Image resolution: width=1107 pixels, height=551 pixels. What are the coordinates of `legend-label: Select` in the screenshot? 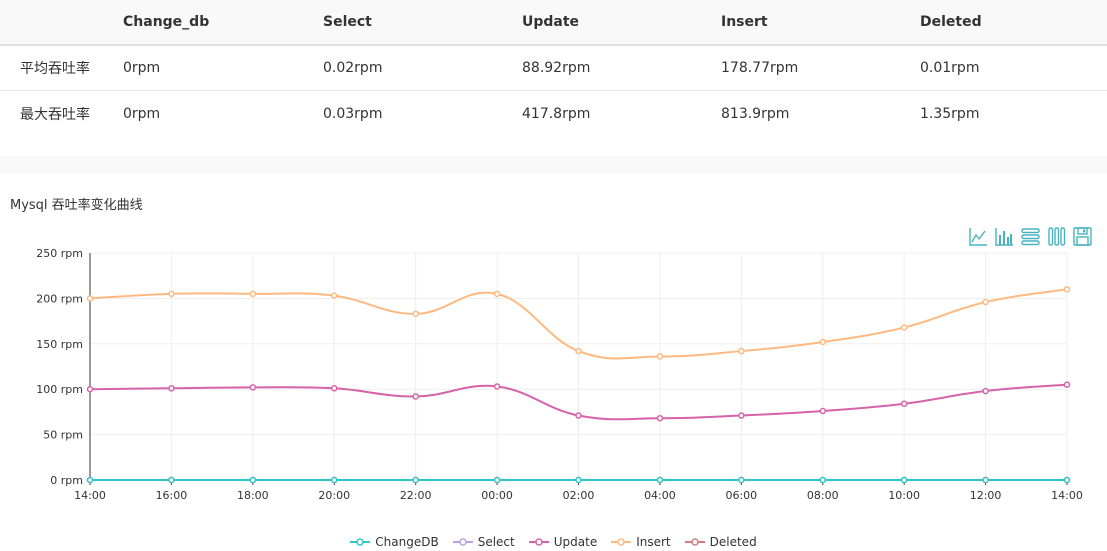 It's located at (496, 542).